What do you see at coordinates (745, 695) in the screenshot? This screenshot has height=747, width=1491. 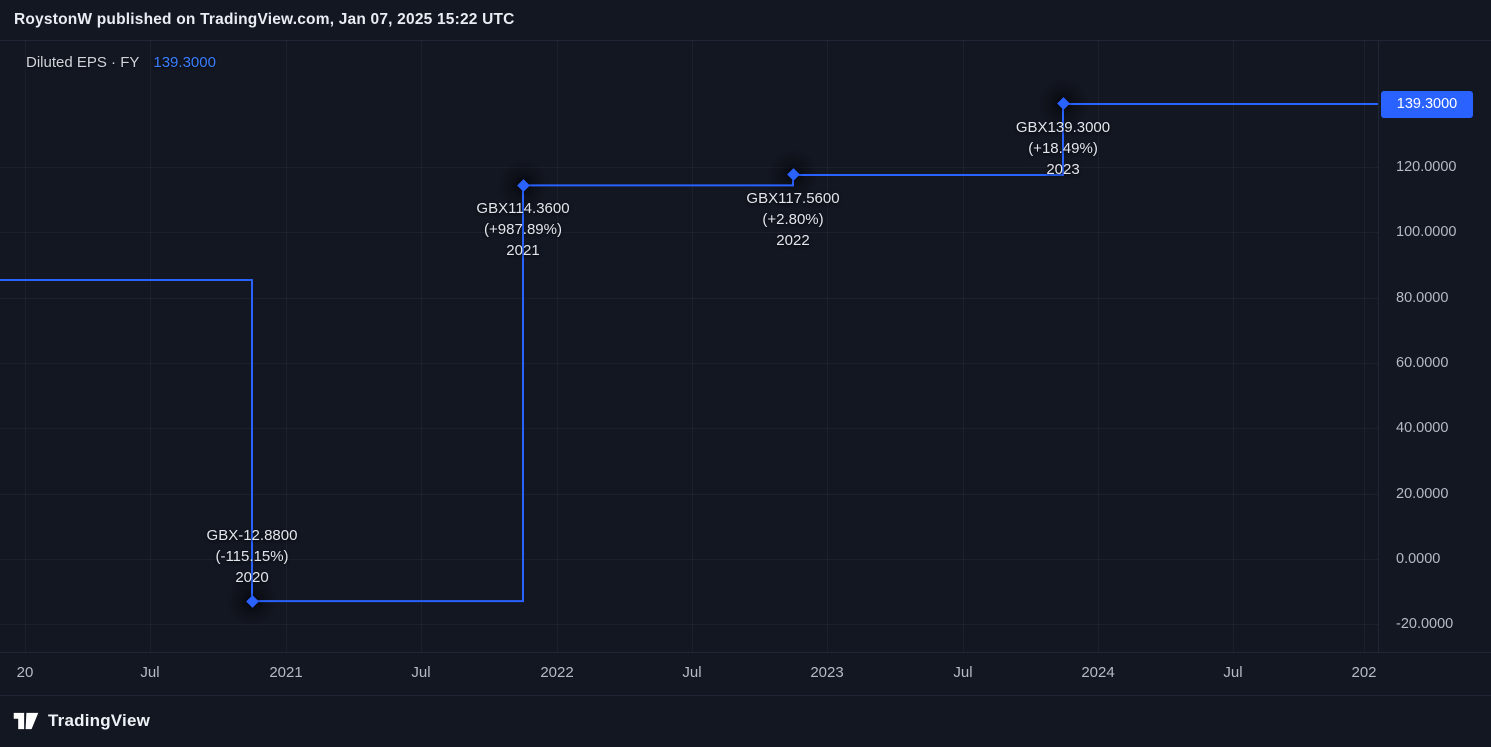 I see `footer-separator` at bounding box center [745, 695].